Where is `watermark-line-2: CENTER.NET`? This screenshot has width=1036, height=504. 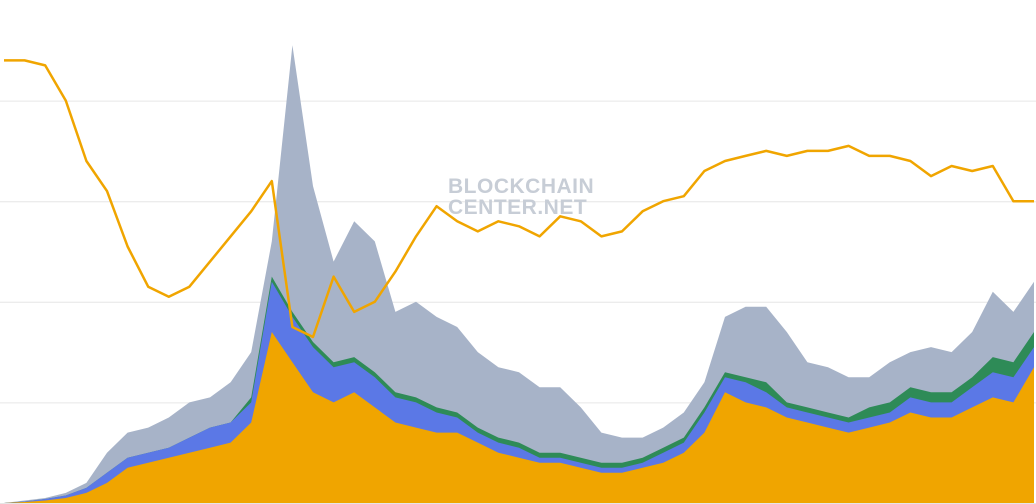
watermark-line-2: CENTER.NET is located at coordinates (518, 207).